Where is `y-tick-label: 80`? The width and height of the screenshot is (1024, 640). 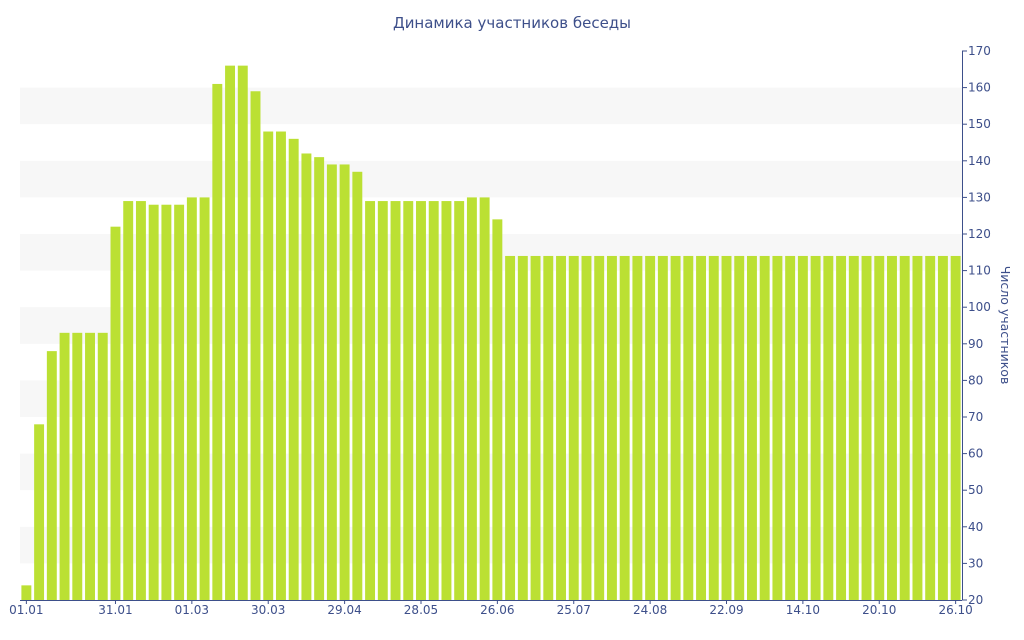
y-tick-label: 80 is located at coordinates (975, 380).